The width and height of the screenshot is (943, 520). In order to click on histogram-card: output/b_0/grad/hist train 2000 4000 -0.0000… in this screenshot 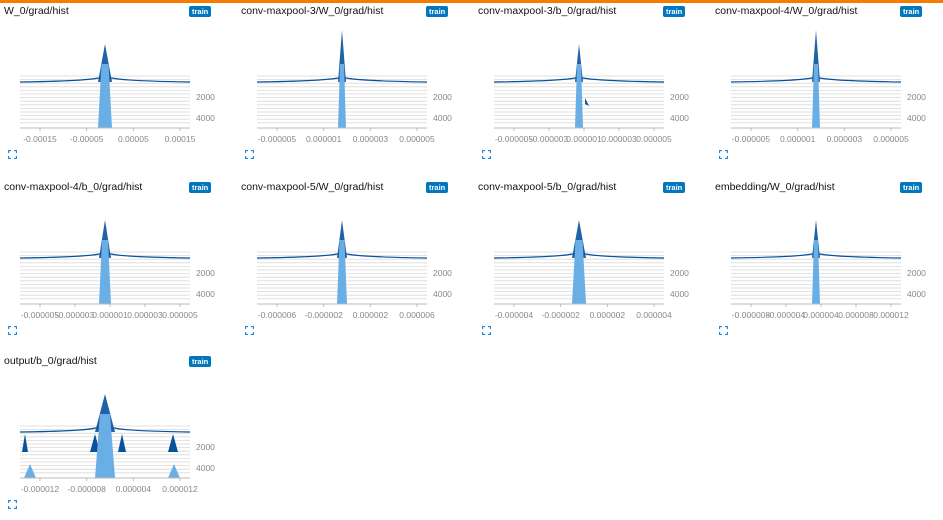, I will do `click(112, 435)`.